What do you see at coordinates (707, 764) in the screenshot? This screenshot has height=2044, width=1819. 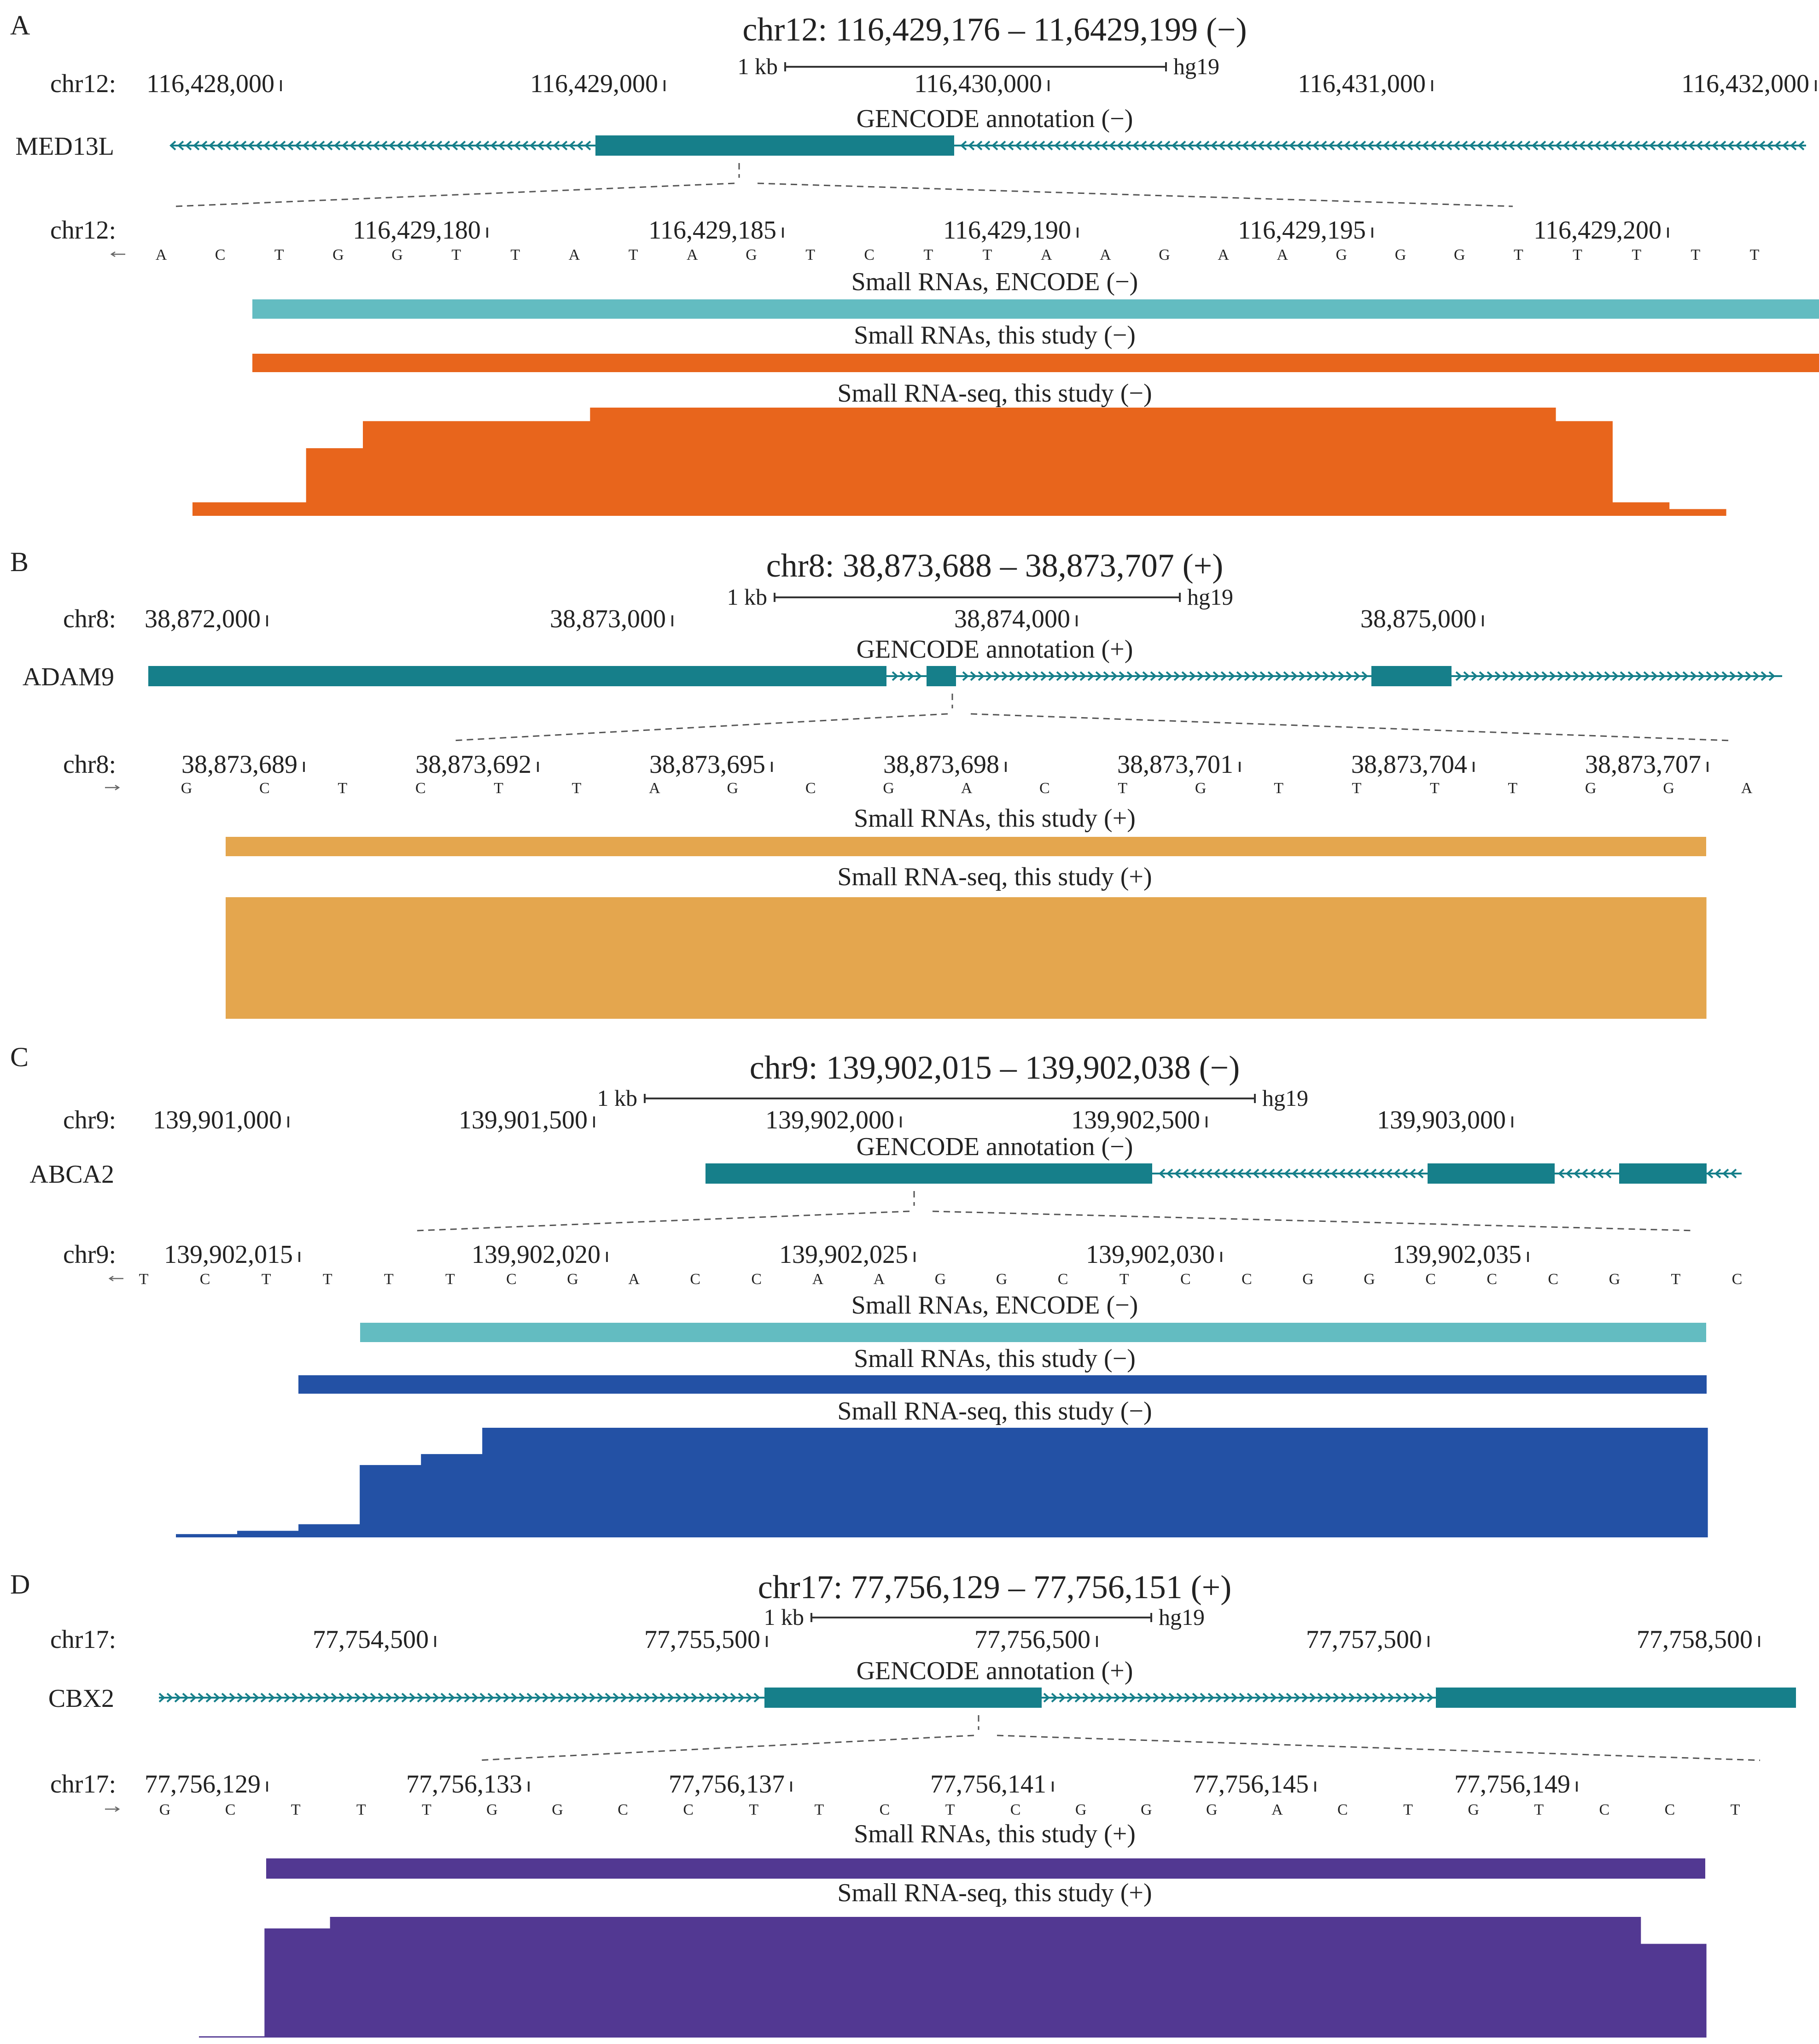 I see `zoom-tick-label: 38,873,695` at bounding box center [707, 764].